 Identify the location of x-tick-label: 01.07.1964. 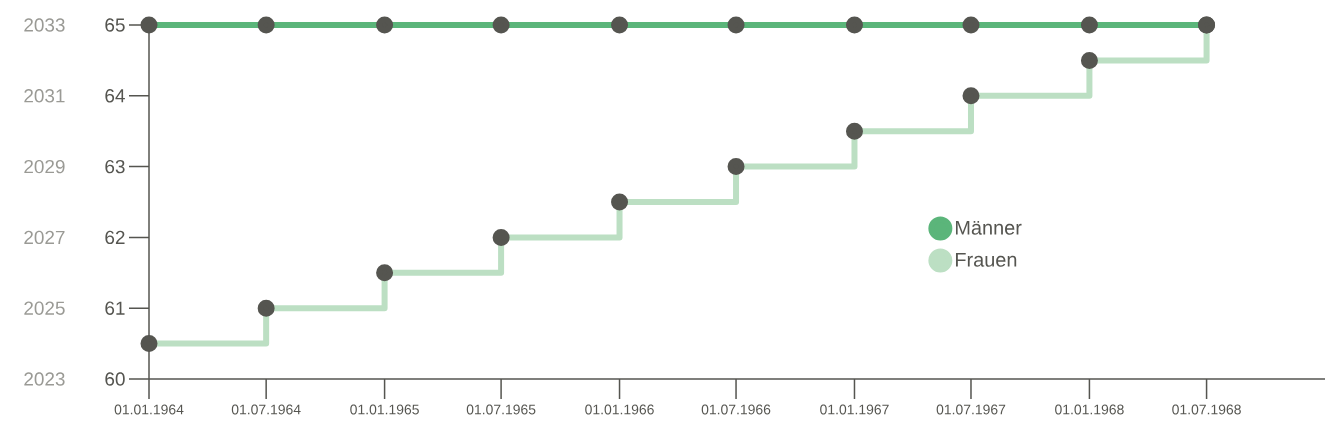
(266, 409).